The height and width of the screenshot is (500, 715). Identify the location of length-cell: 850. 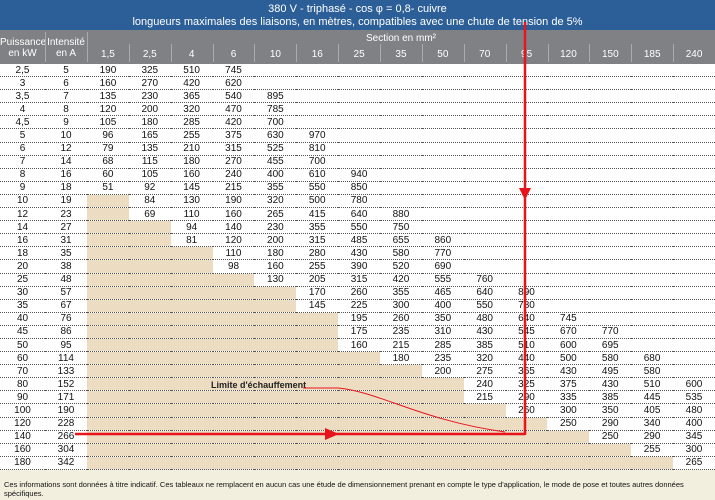
(359, 188).